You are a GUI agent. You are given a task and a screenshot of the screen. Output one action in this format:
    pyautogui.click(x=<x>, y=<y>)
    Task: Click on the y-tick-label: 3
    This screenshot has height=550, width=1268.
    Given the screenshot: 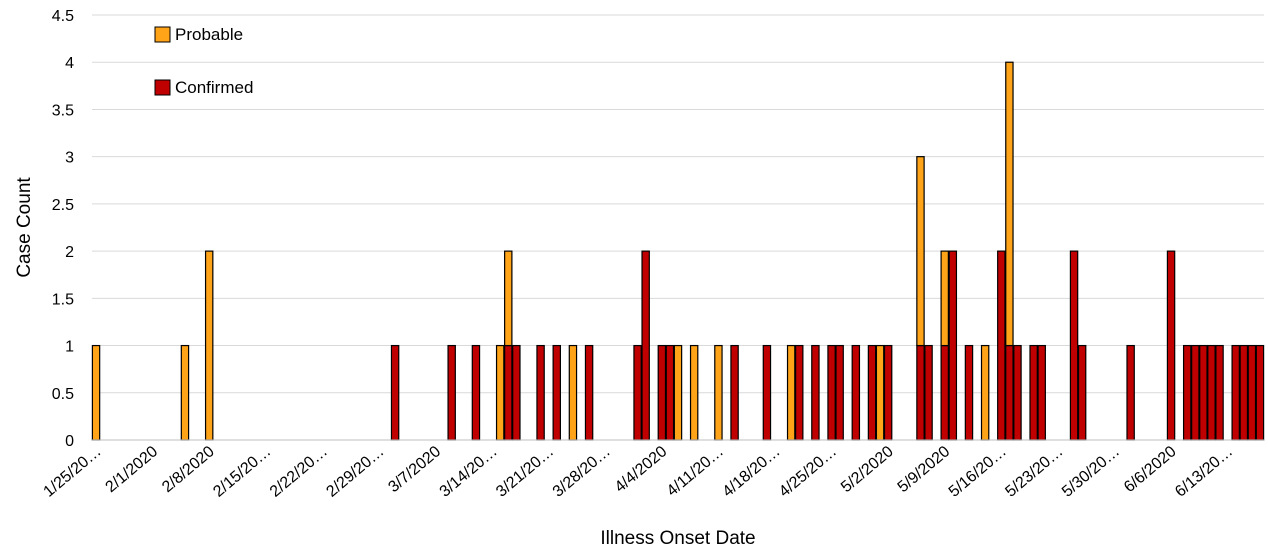 What is the action you would take?
    pyautogui.click(x=69, y=158)
    